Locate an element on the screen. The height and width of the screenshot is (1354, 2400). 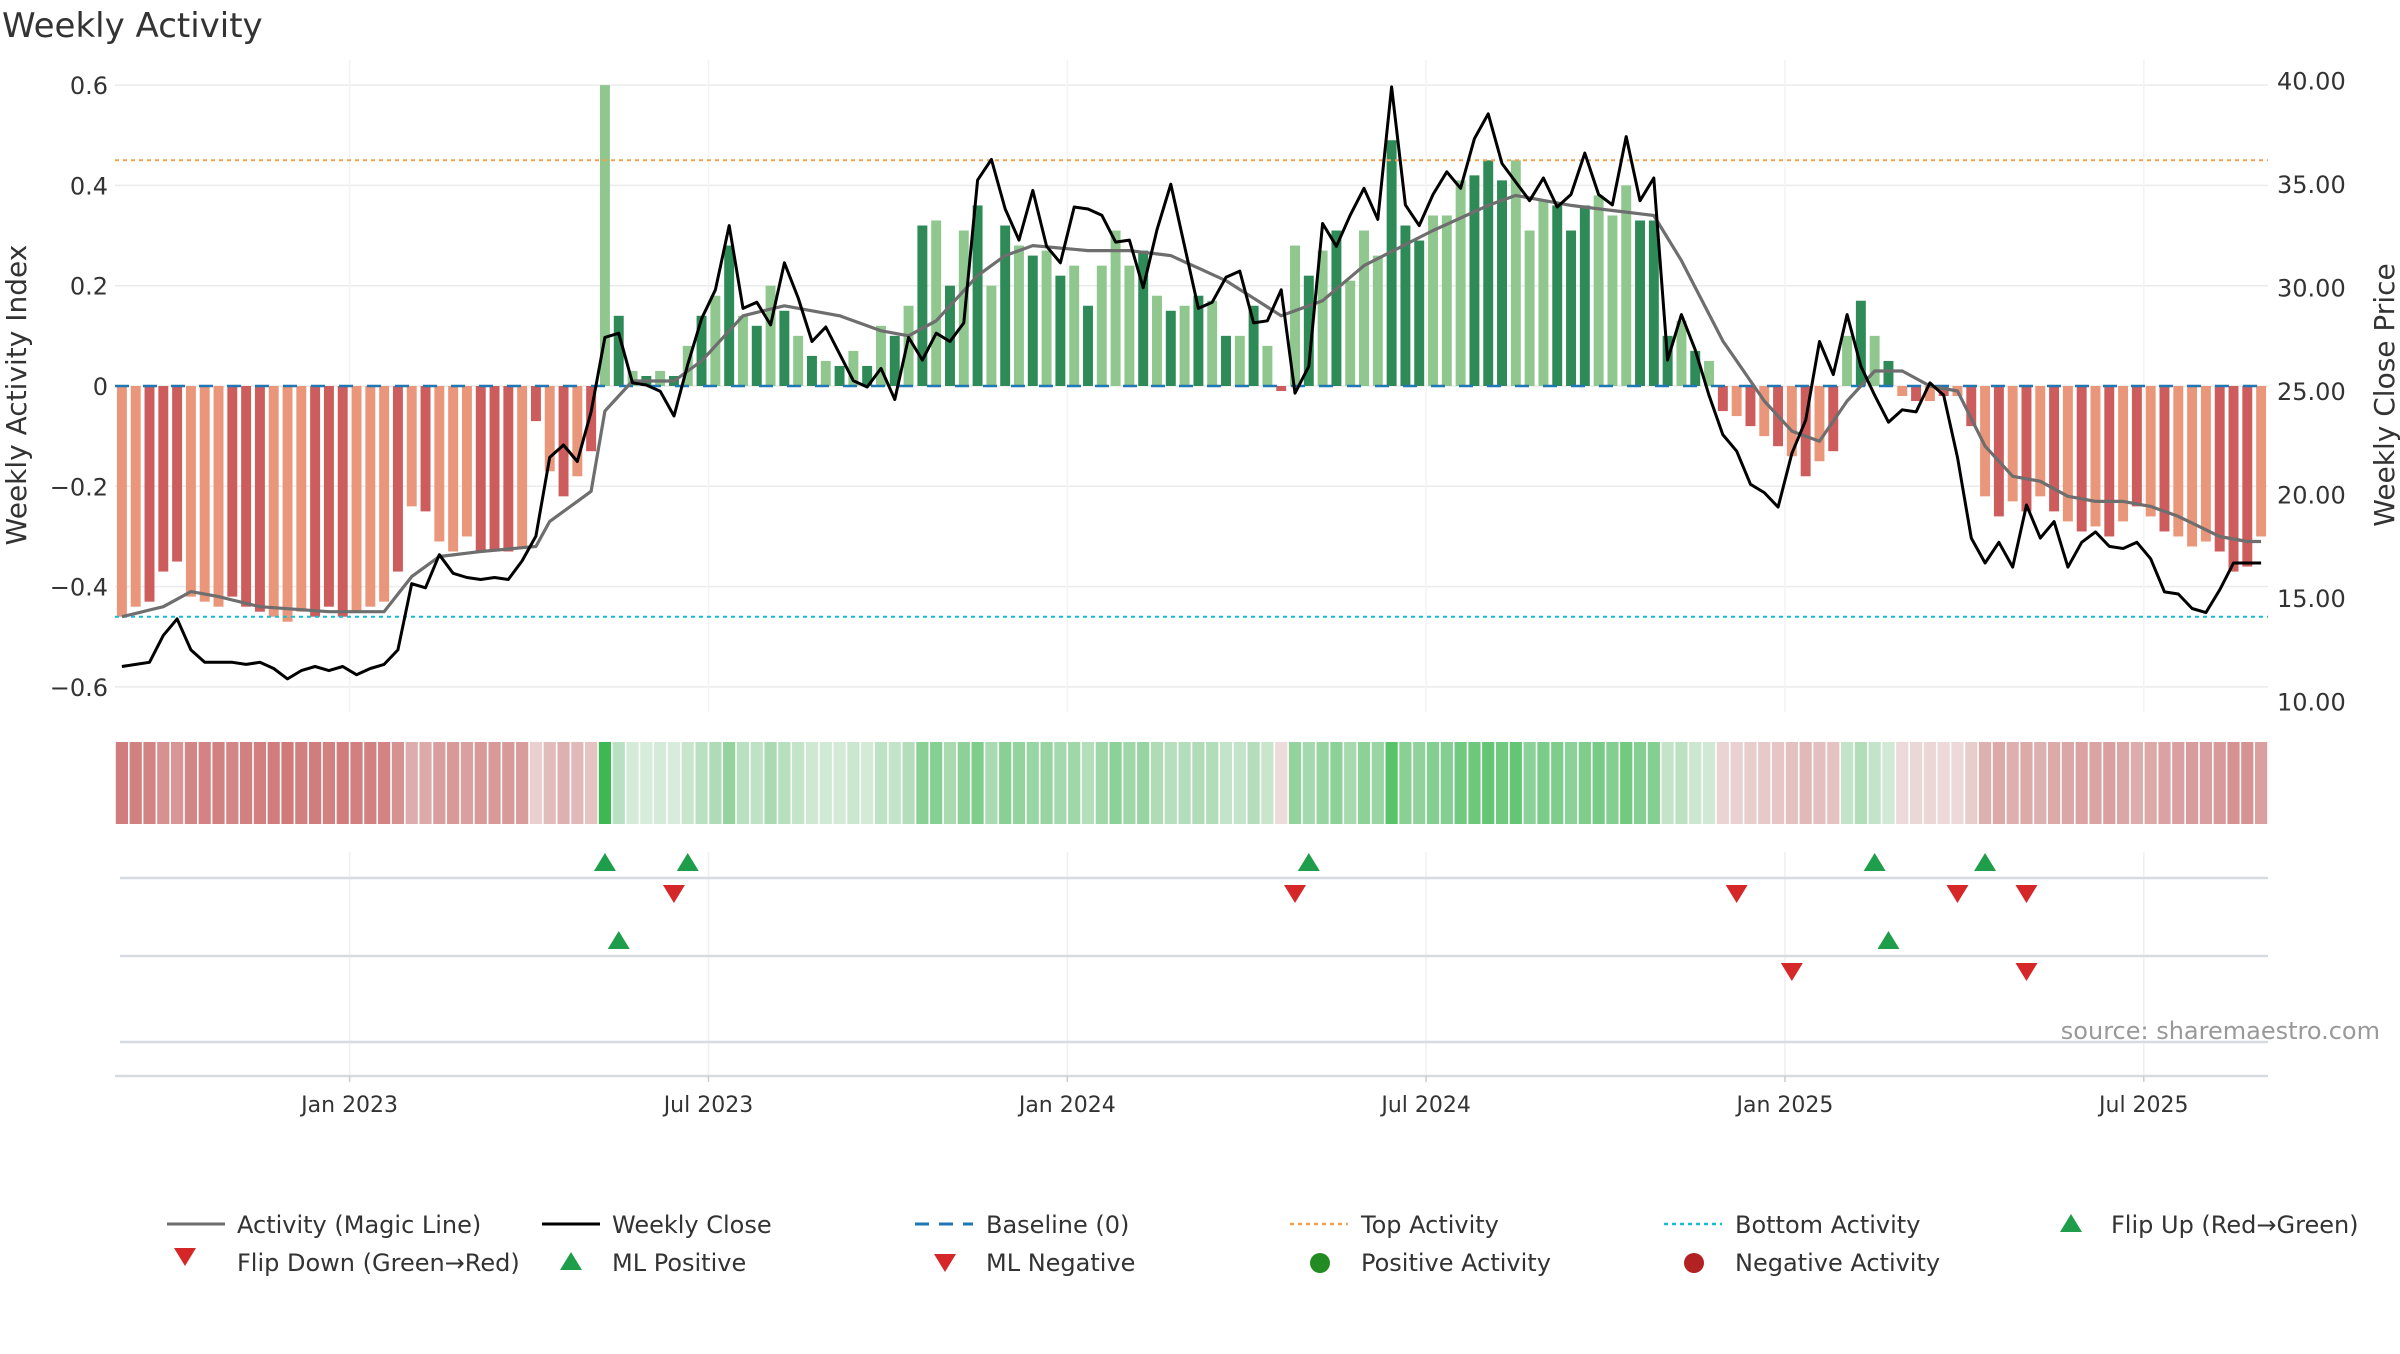
legend-swatch-flip-up is located at coordinates (2071, 1223).